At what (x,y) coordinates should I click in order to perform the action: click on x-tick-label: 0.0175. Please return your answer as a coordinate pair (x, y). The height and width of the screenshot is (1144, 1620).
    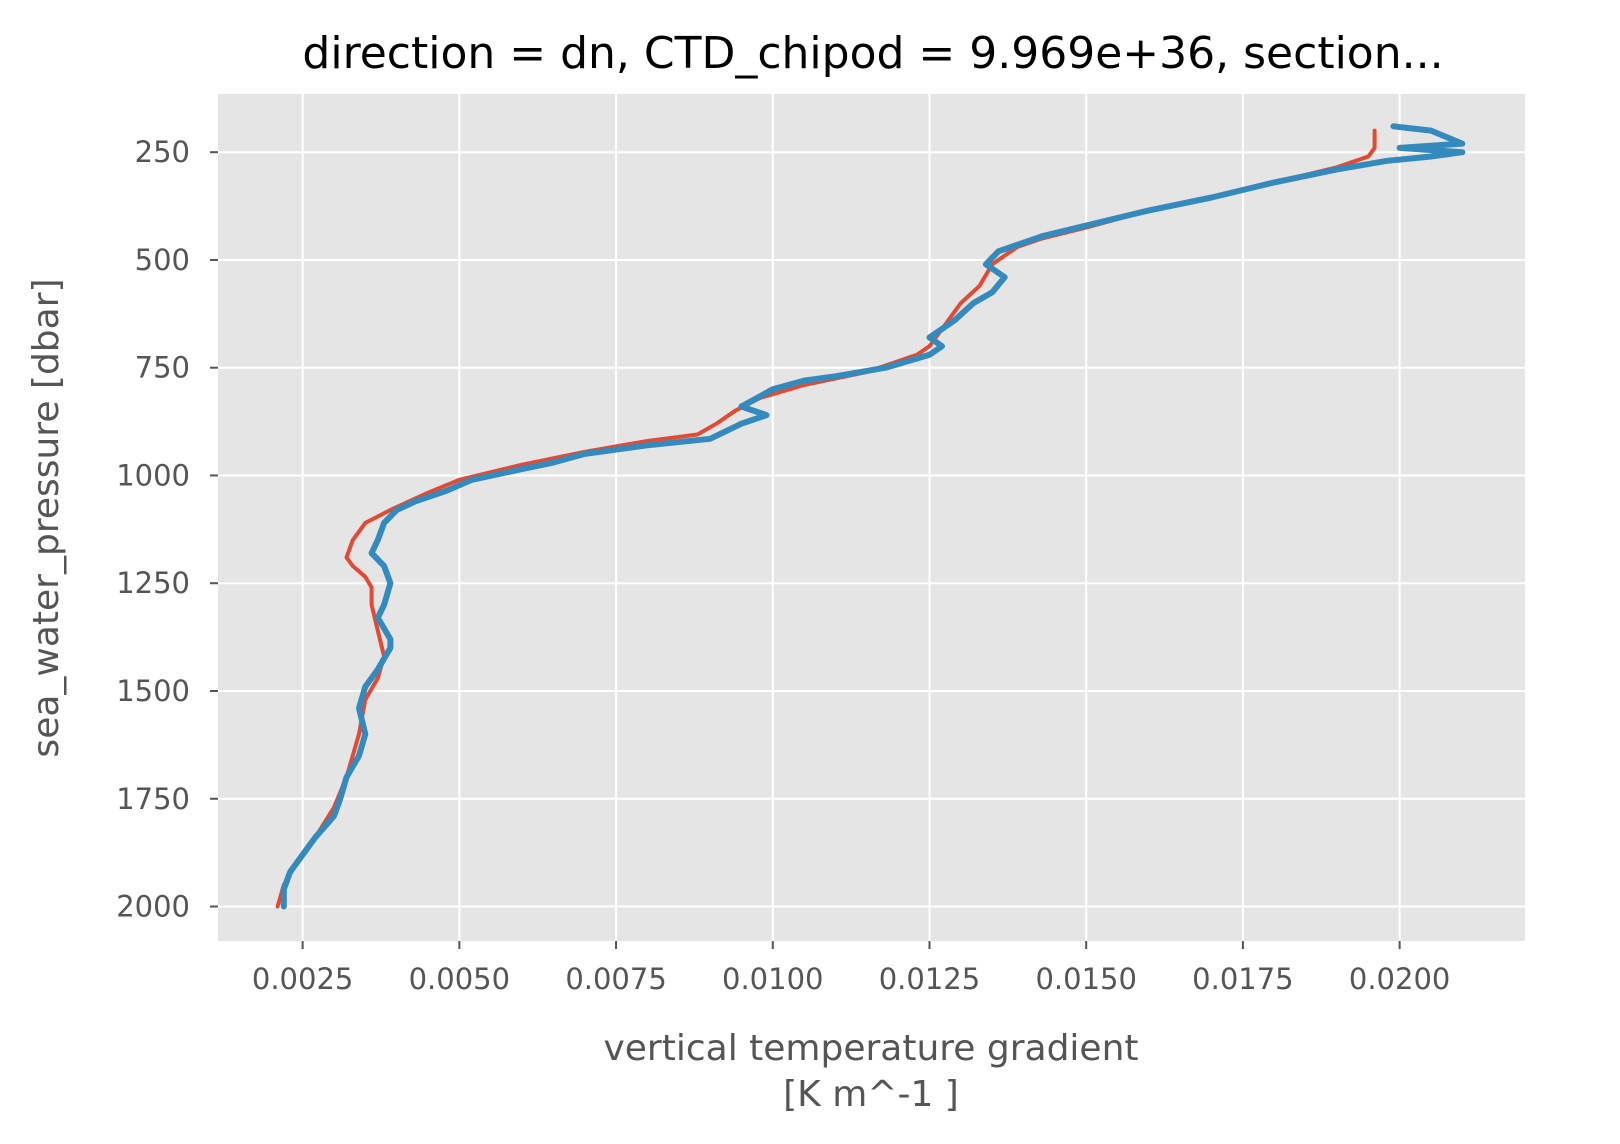
    Looking at the image, I should click on (1242, 979).